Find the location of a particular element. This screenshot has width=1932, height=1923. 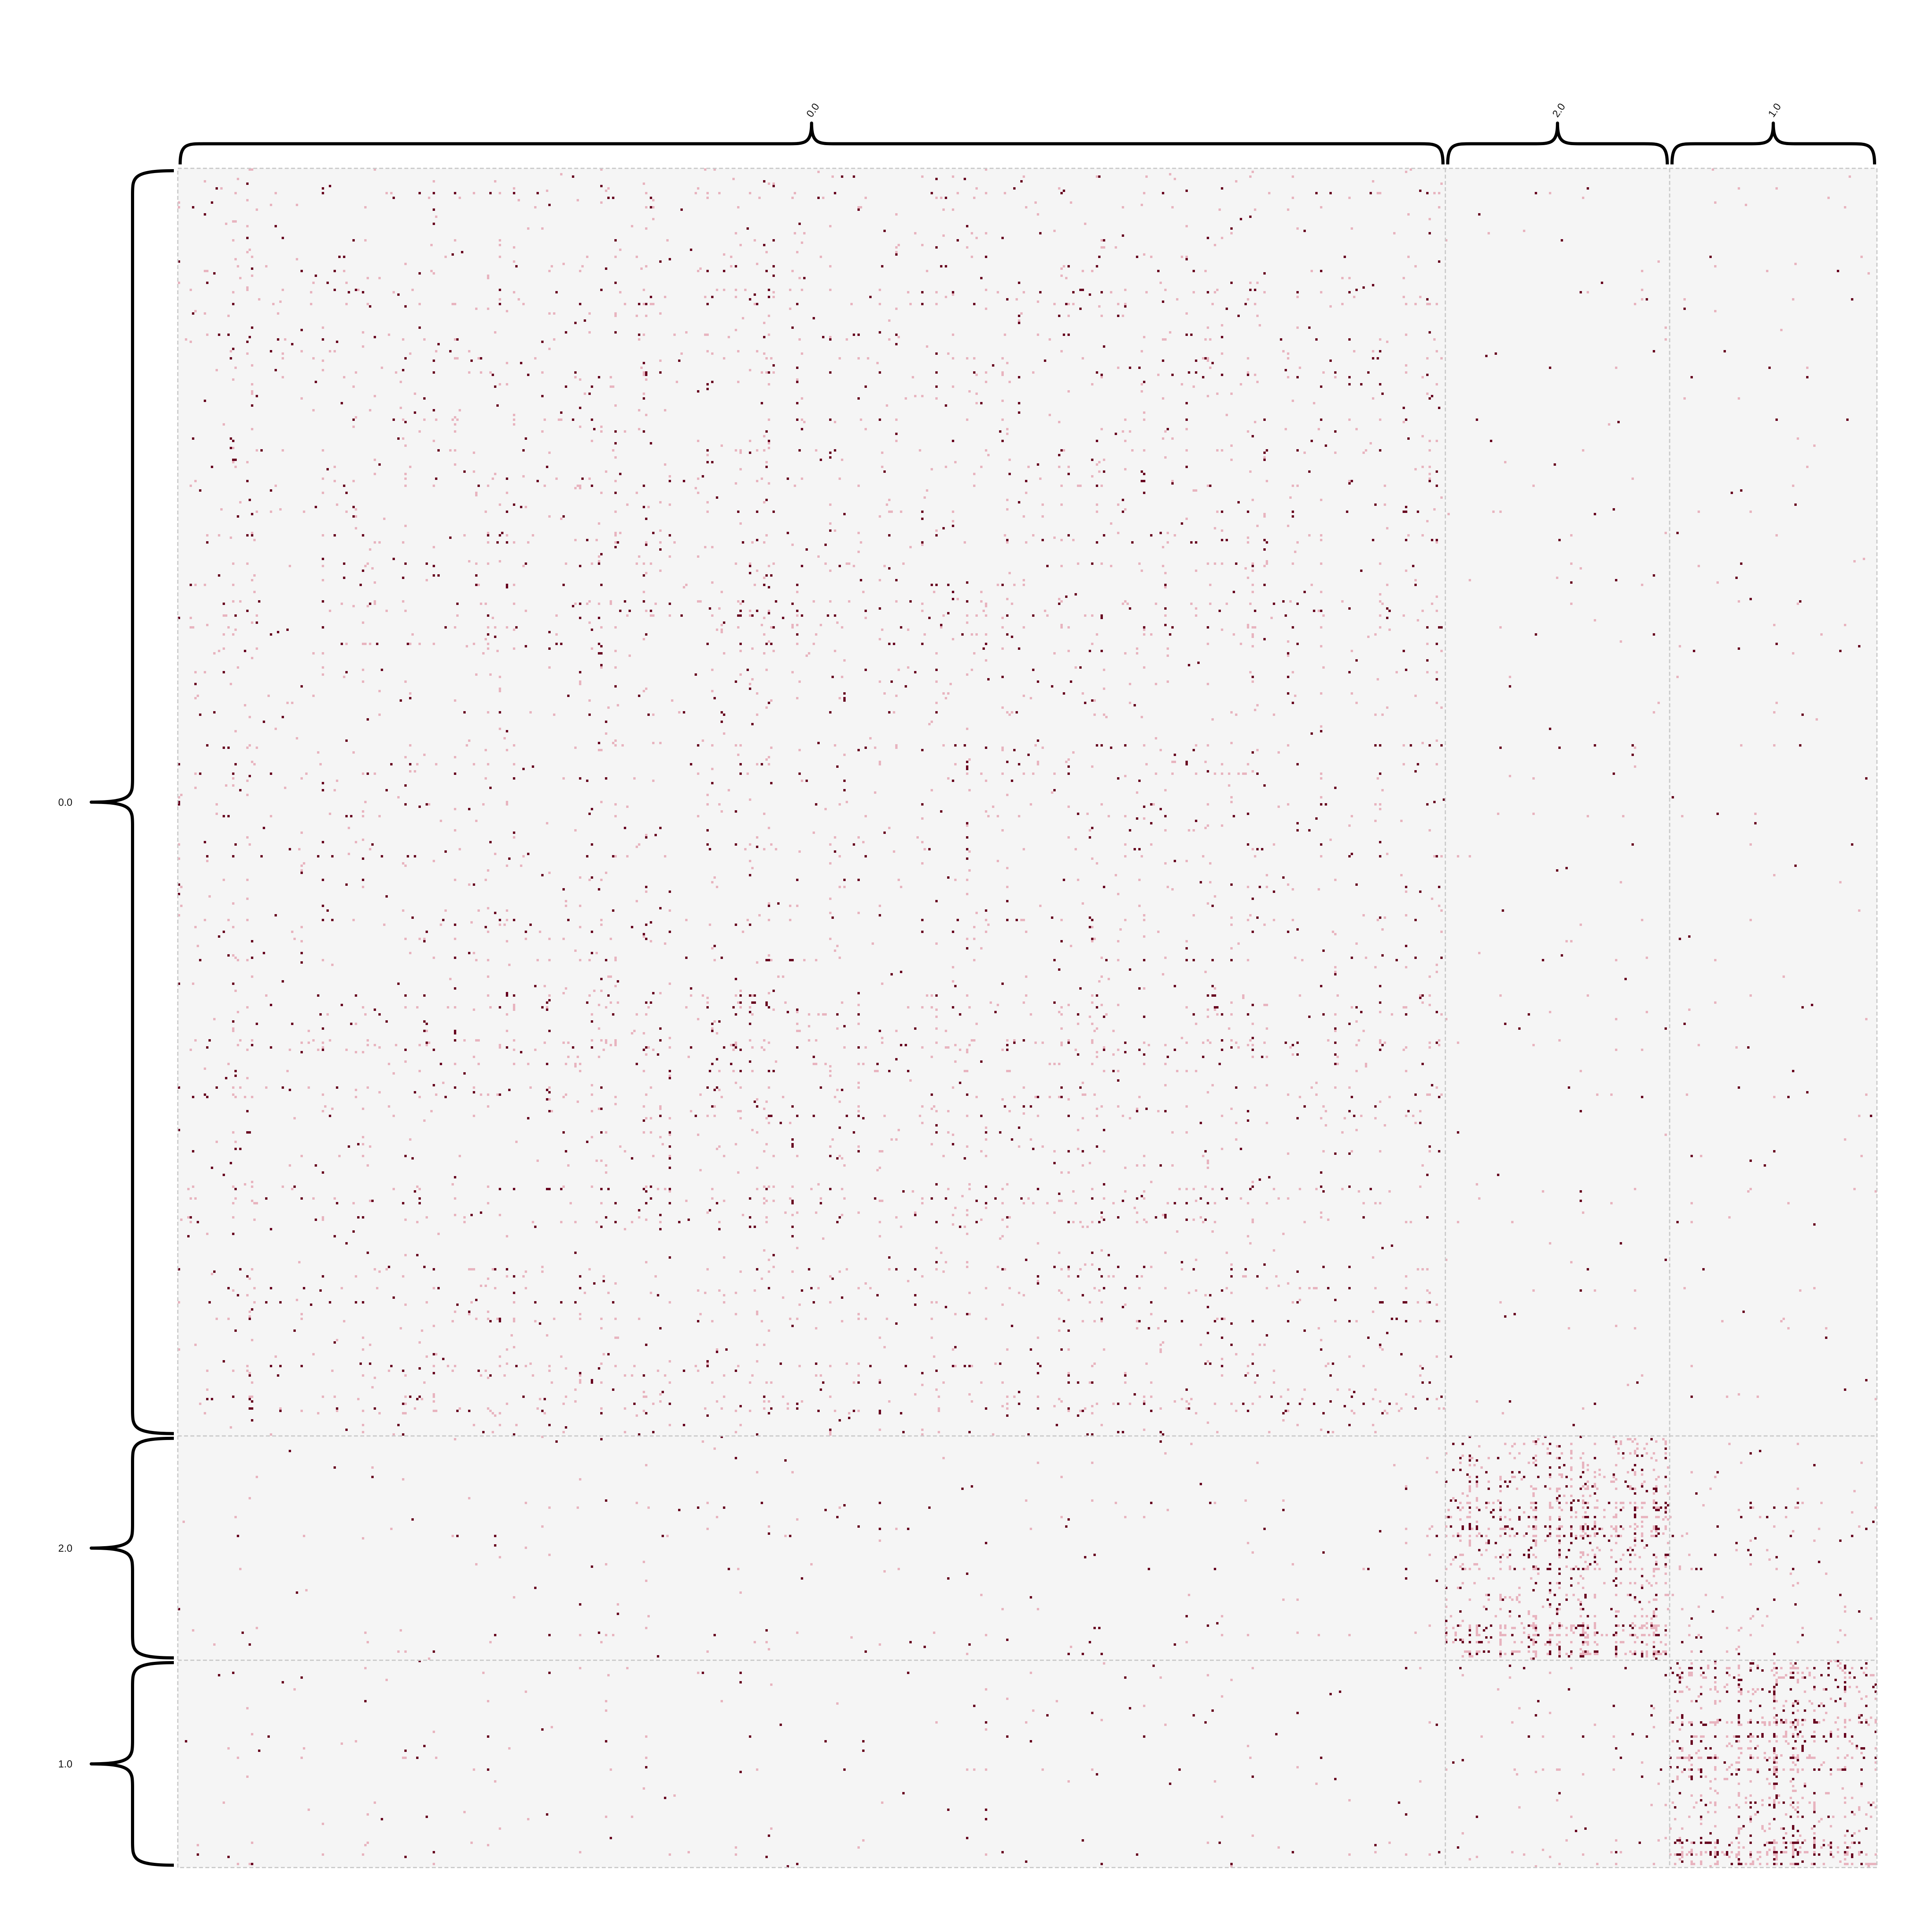

column-group-label: 2.0 is located at coordinates (1558, 110).